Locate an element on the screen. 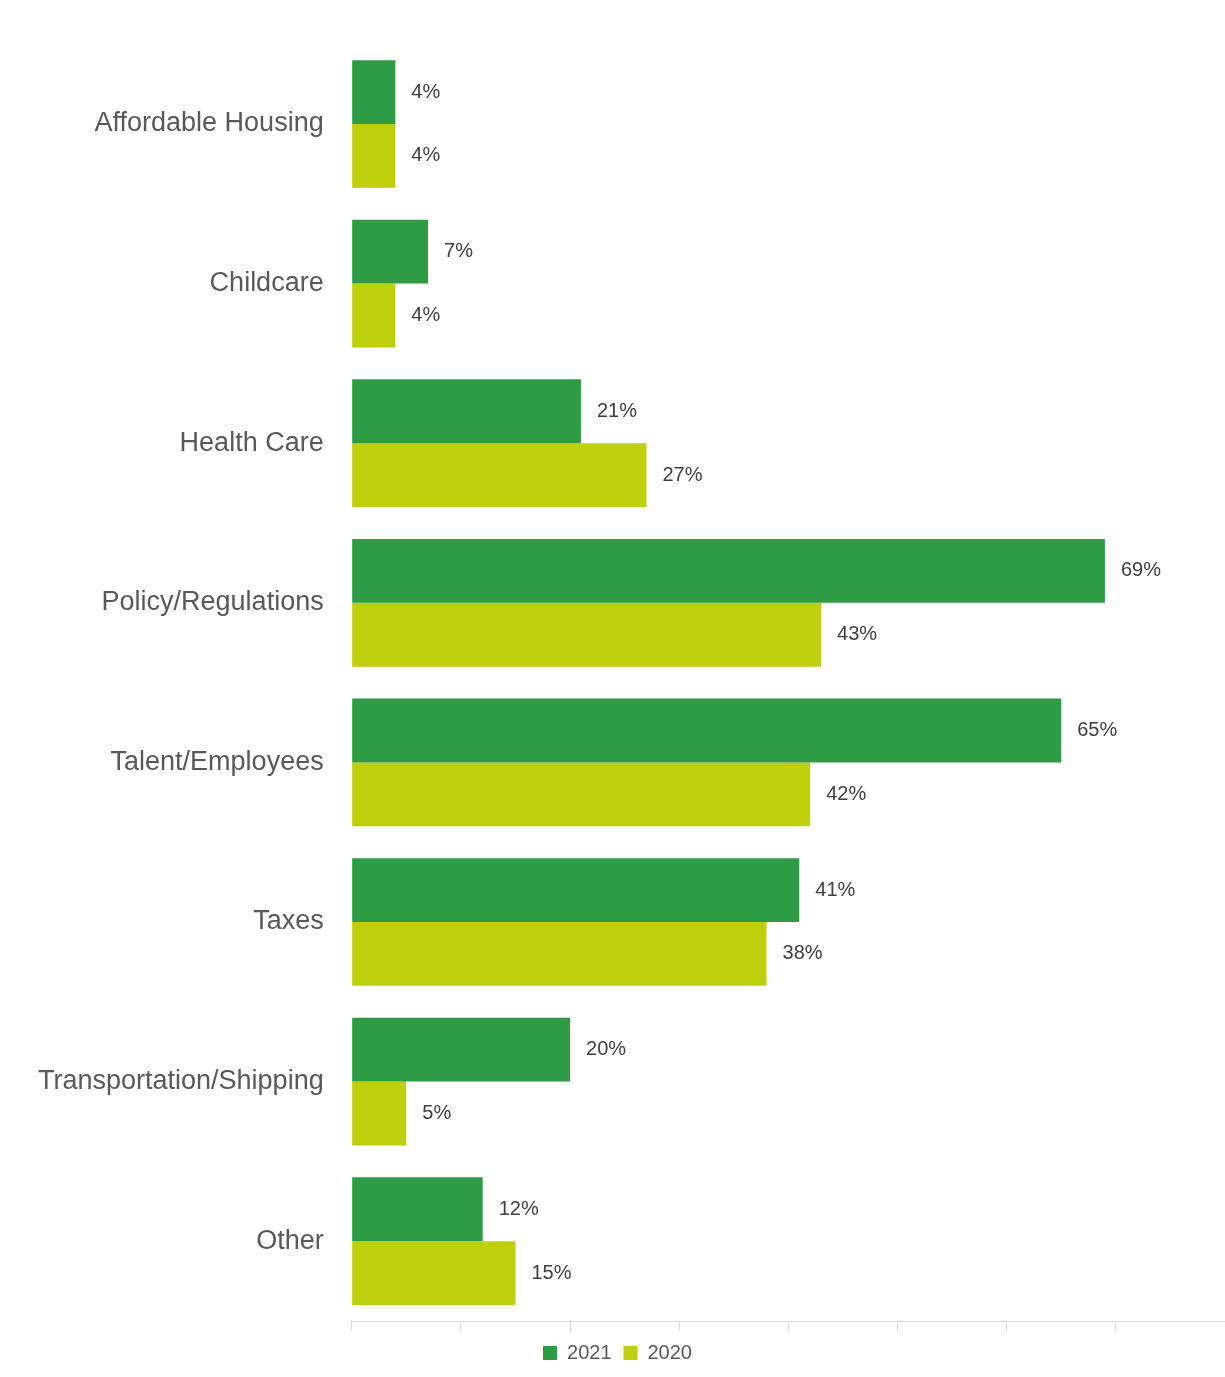 This screenshot has height=1377, width=1225. y-tick-label: Other is located at coordinates (290, 1239).